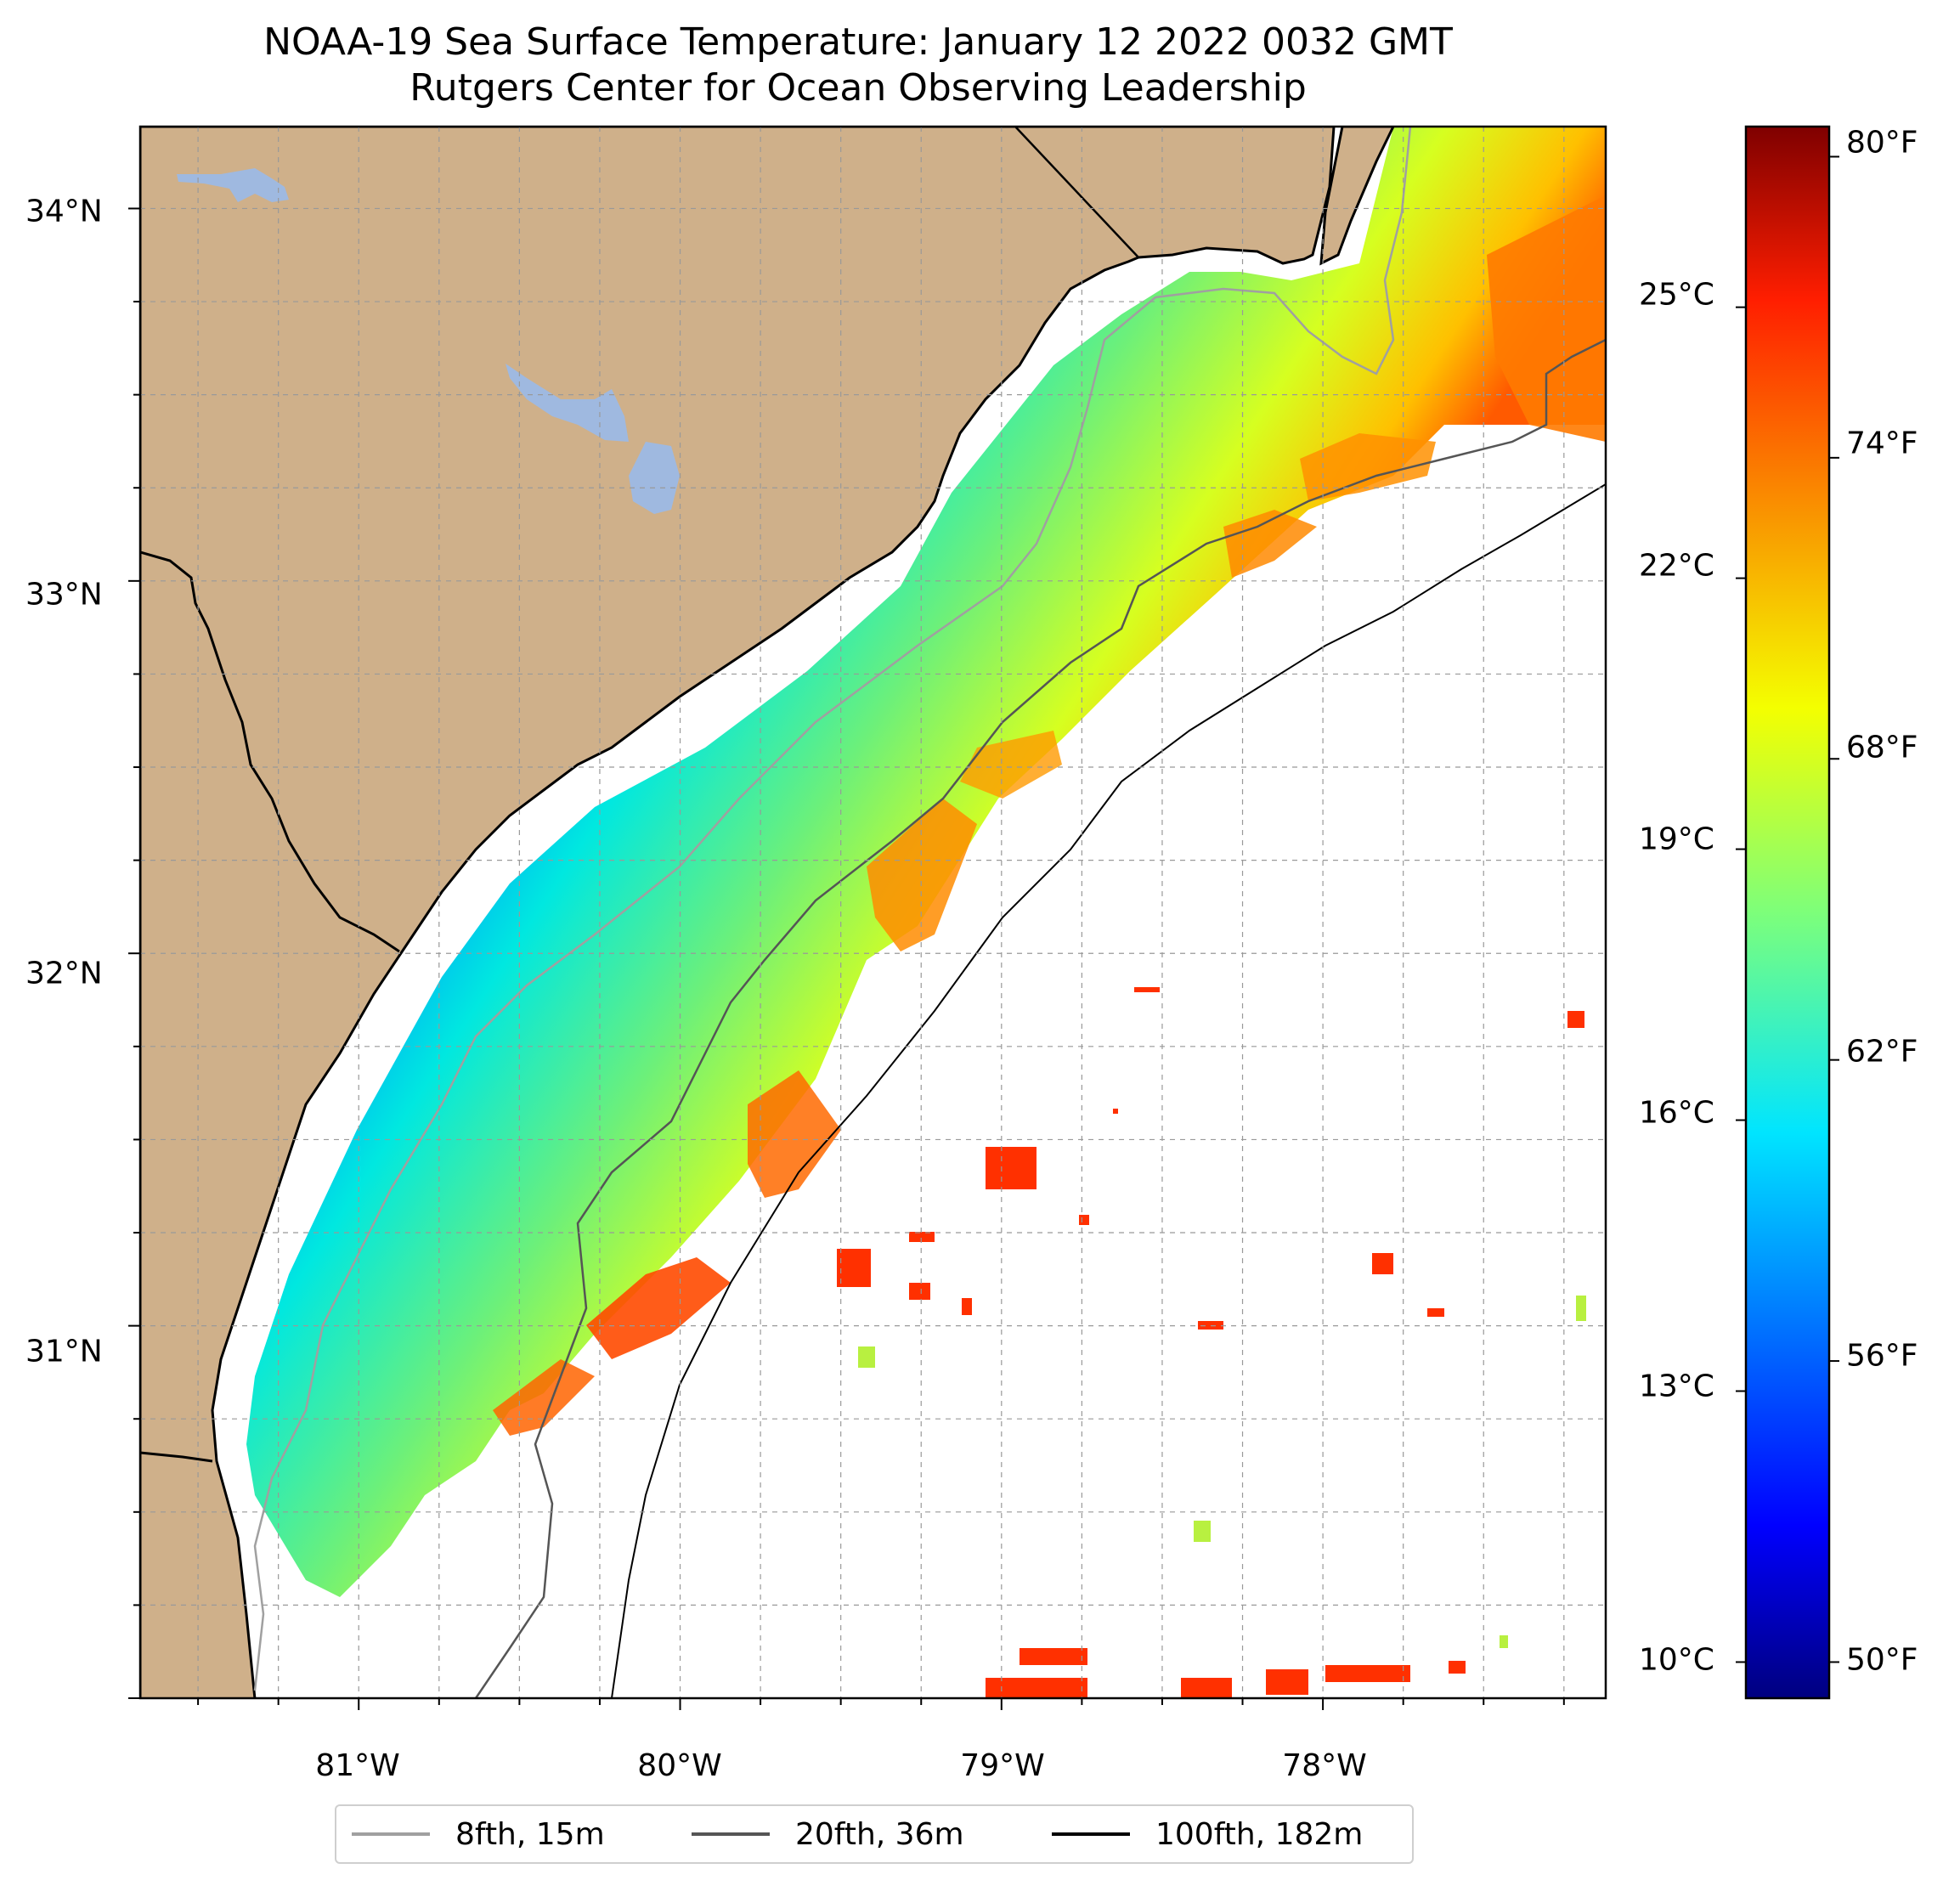  Describe the element at coordinates (357, 1766) in the screenshot. I see `lon-label: 81°W` at that location.